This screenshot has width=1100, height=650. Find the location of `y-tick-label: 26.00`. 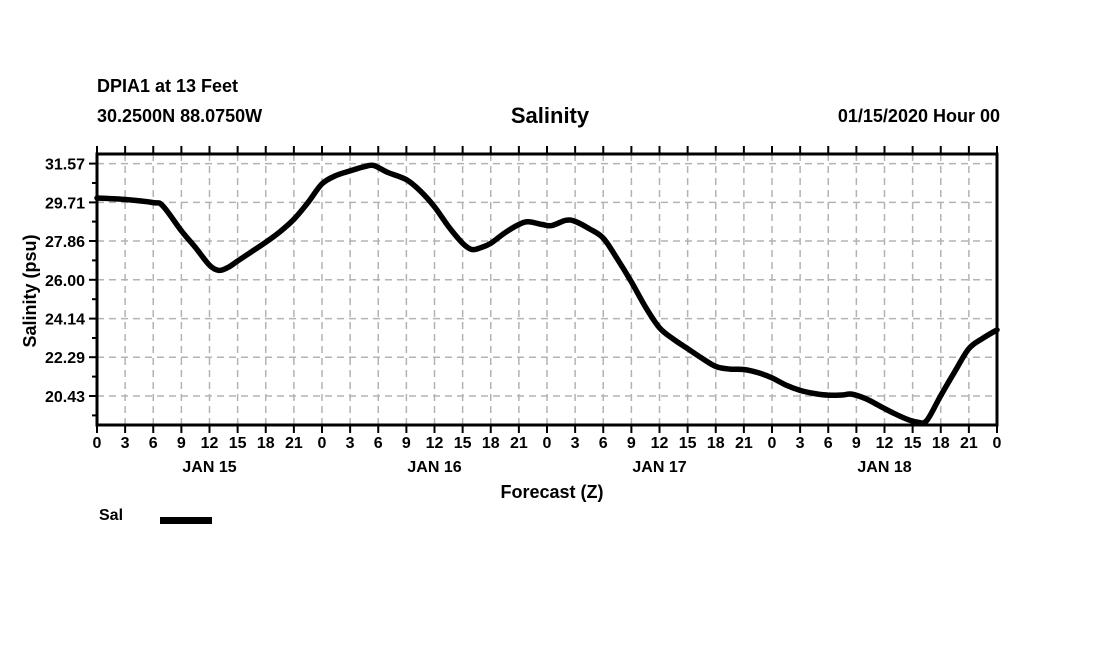

y-tick-label: 26.00 is located at coordinates (65, 281).